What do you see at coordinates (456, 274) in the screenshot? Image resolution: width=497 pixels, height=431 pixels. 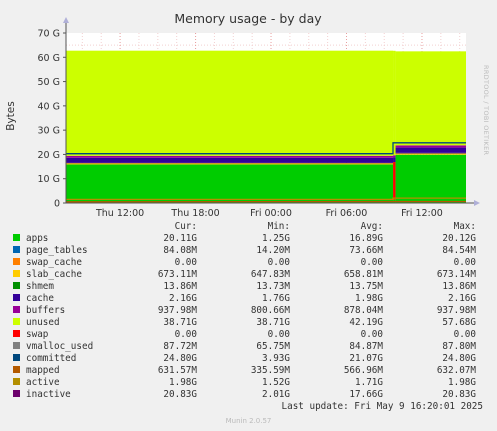 I see `legend-max: 673.14M` at bounding box center [456, 274].